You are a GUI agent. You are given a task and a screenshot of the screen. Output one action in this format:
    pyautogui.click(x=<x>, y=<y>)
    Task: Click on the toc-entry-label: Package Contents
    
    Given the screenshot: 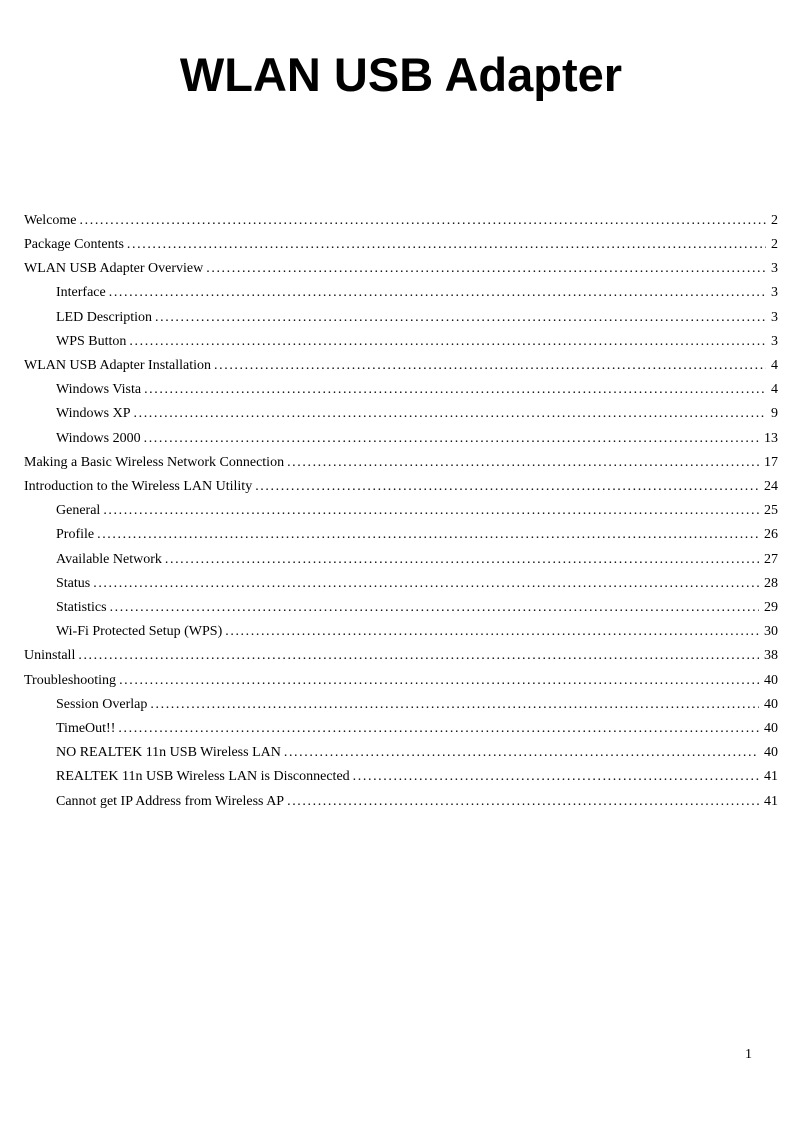 What is the action you would take?
    pyautogui.click(x=74, y=244)
    